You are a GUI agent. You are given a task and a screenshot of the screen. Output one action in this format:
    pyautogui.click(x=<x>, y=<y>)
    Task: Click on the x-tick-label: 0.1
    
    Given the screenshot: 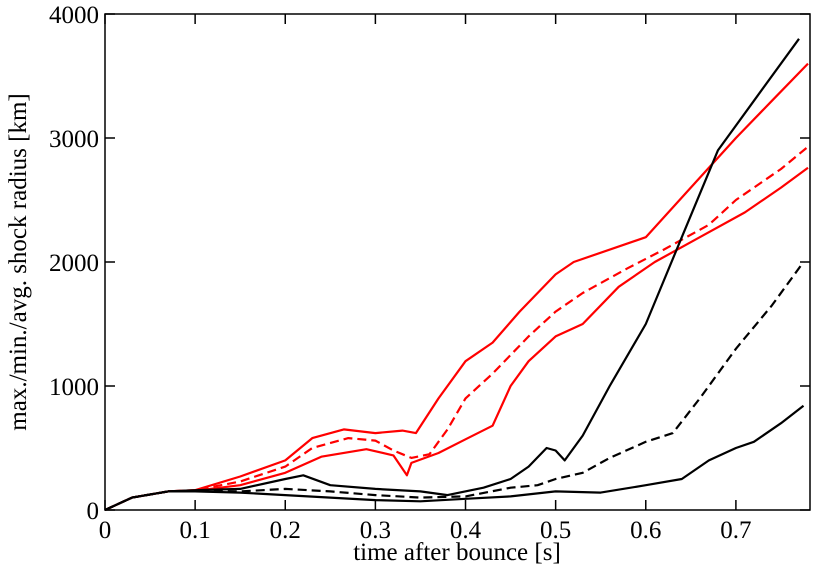 What is the action you would take?
    pyautogui.click(x=195, y=530)
    